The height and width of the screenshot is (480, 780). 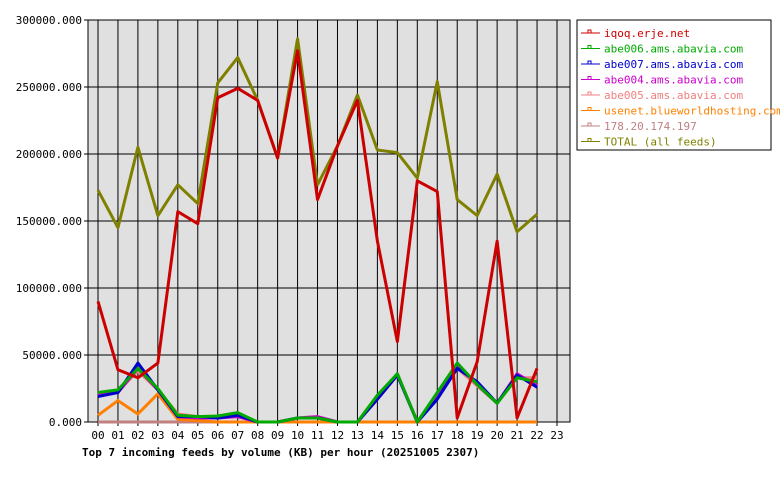 I want to click on x-tick-label: 06, so click(x=217, y=435).